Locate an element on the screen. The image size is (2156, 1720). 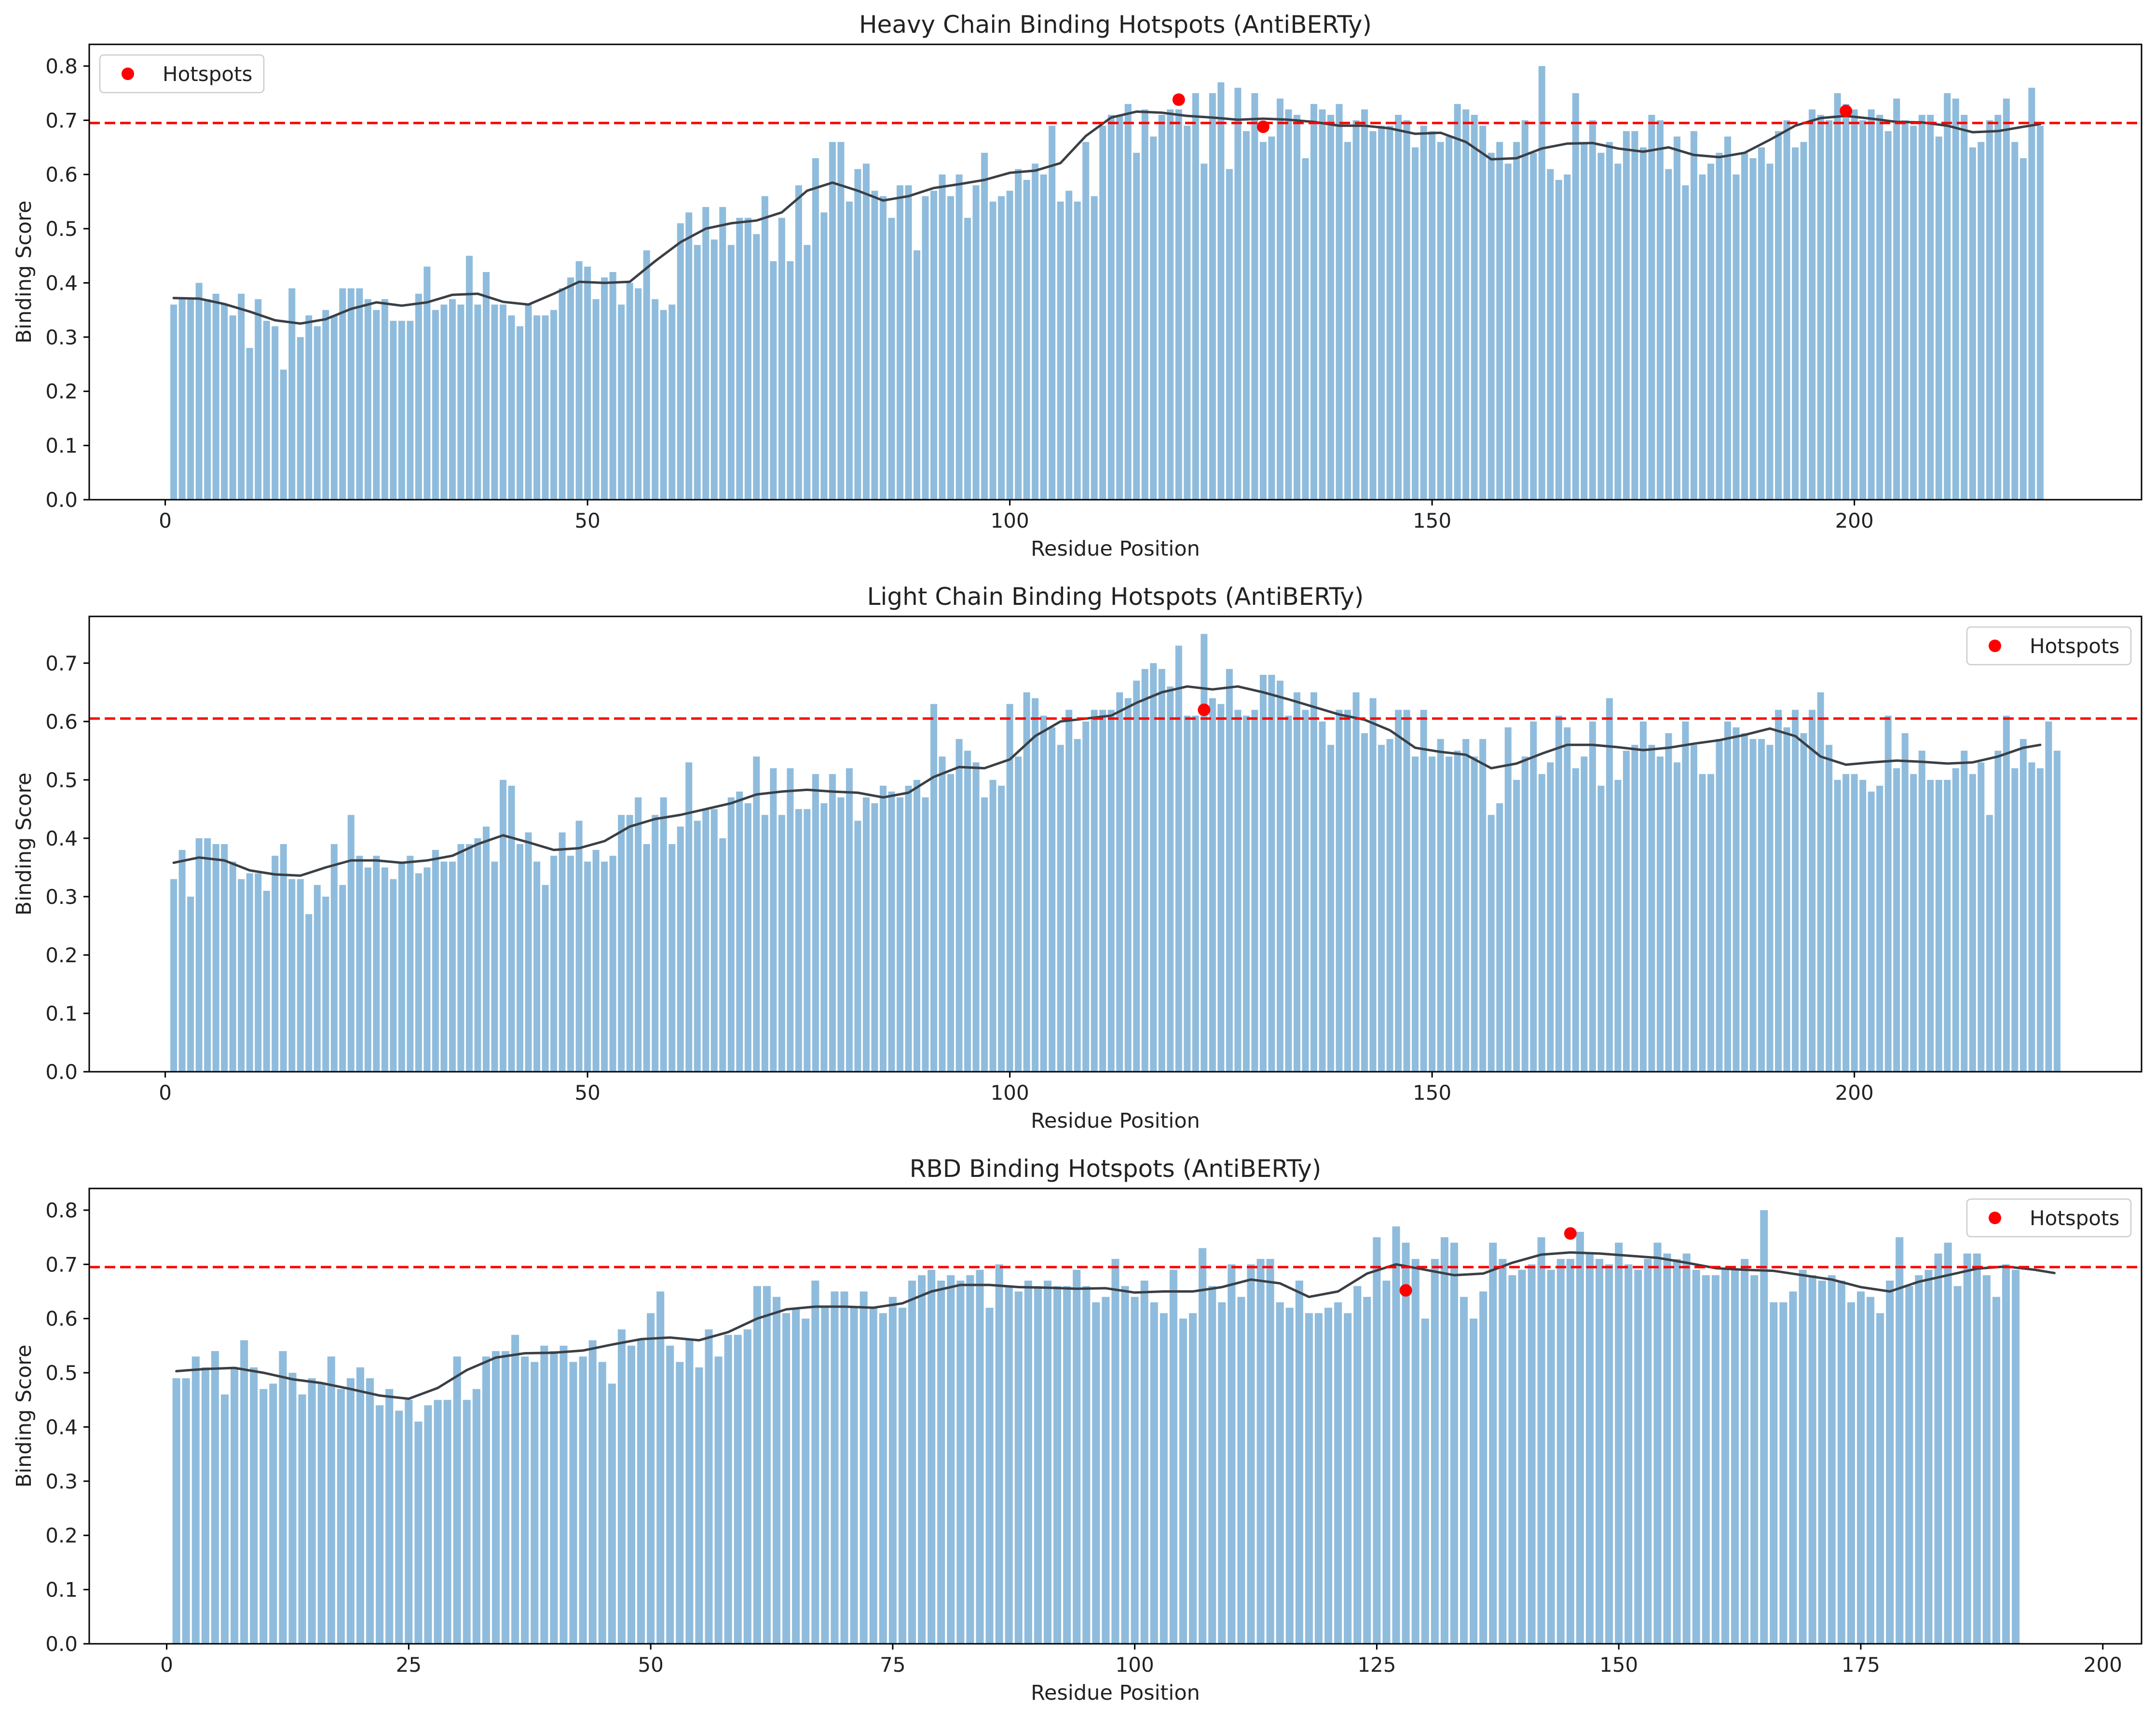
x-tick-label: 150 is located at coordinates (1618, 1665).